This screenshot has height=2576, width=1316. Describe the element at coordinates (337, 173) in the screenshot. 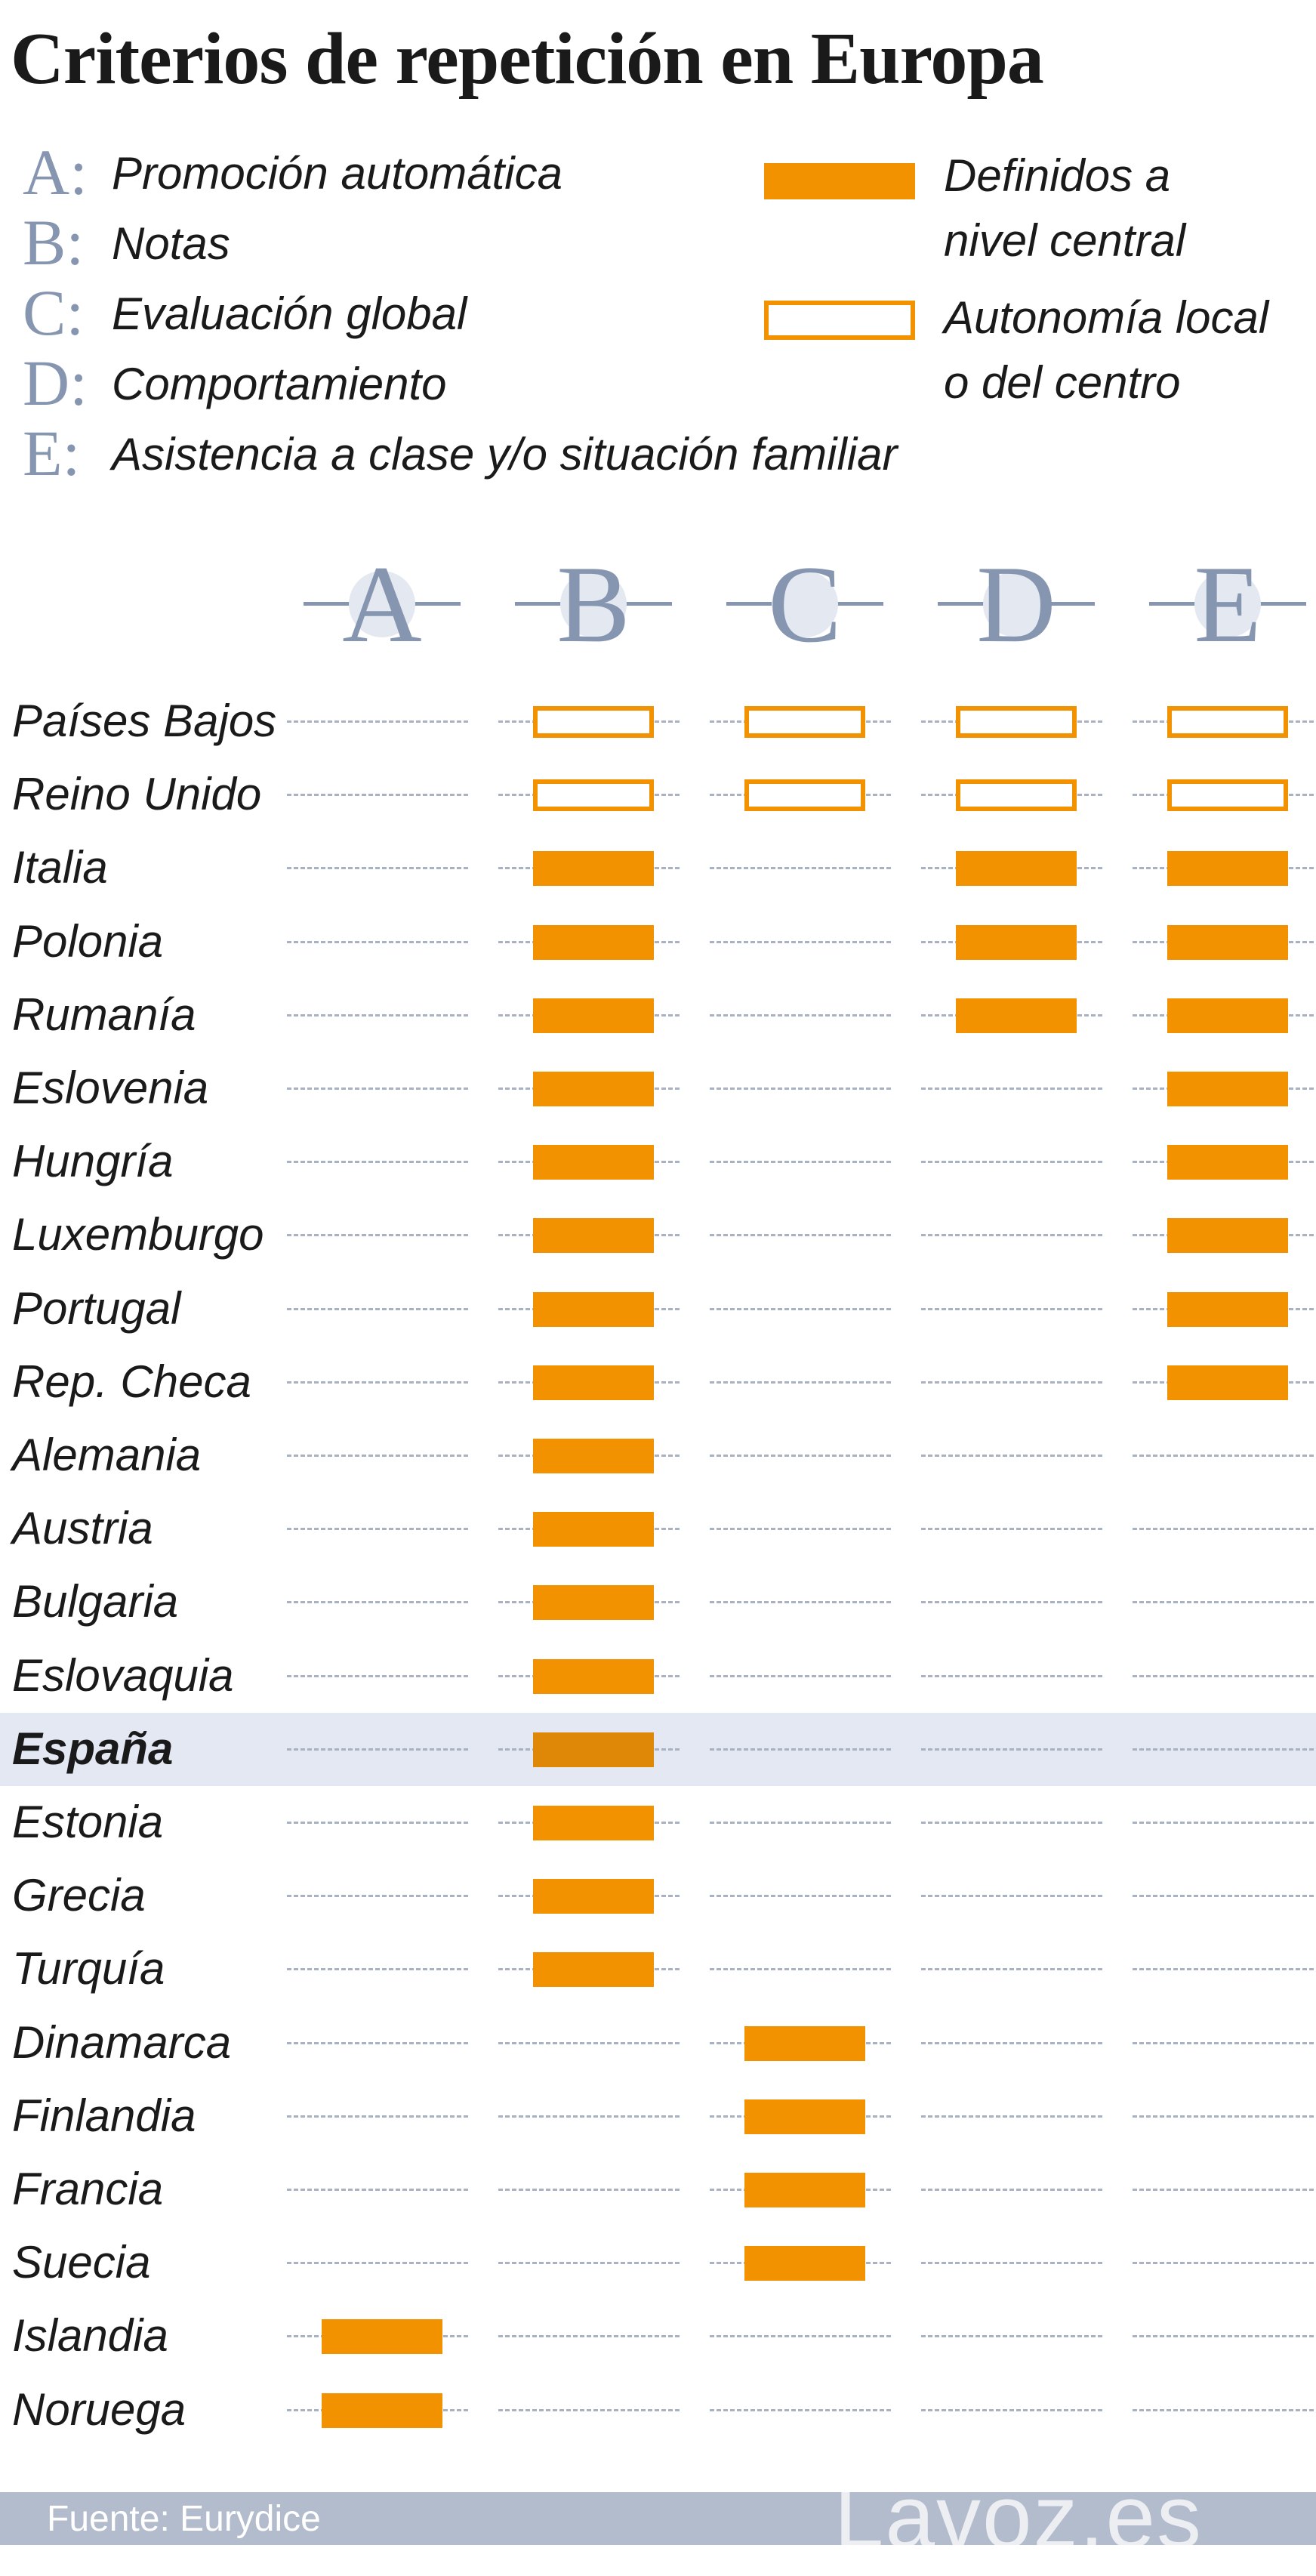

I see `definition-text: Promoción automática` at that location.